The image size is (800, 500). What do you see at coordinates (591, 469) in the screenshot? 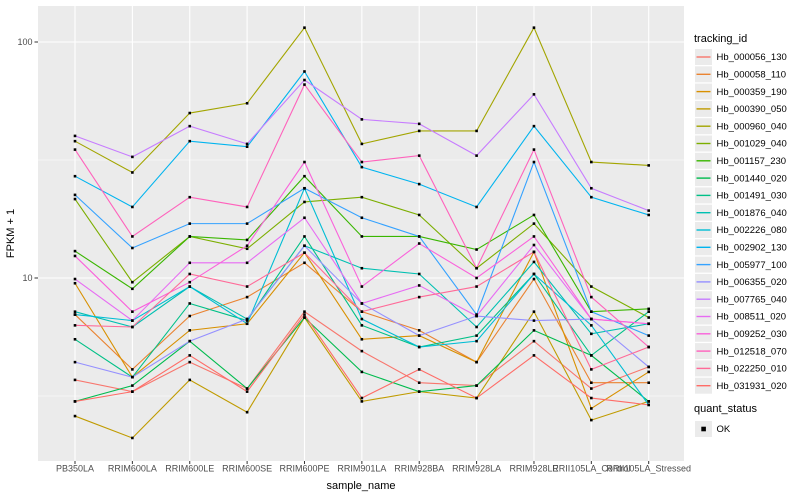
I see `x-tick-label: RRII105LA_Control` at bounding box center [591, 469].